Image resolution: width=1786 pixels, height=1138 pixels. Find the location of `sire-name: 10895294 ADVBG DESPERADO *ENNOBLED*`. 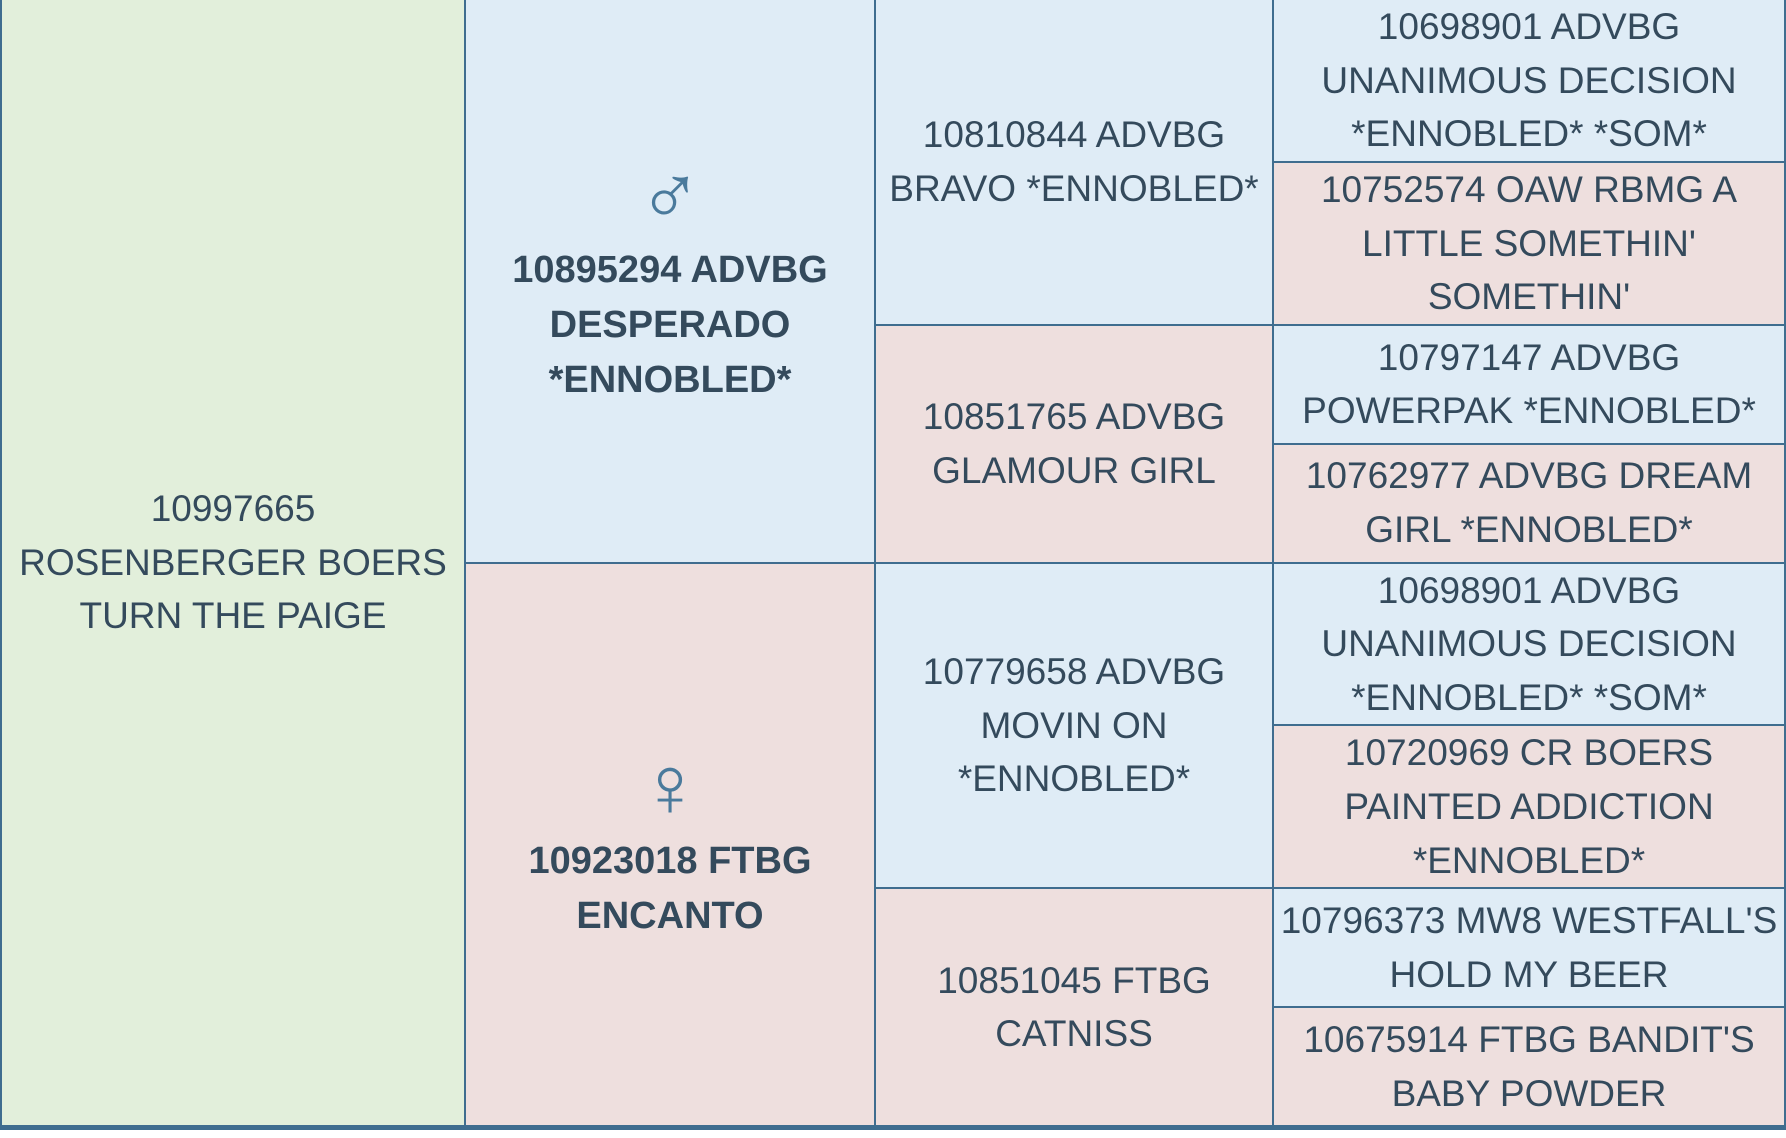

sire-name: 10895294 ADVBG DESPERADO *ENNOBLED* is located at coordinates (670, 325).